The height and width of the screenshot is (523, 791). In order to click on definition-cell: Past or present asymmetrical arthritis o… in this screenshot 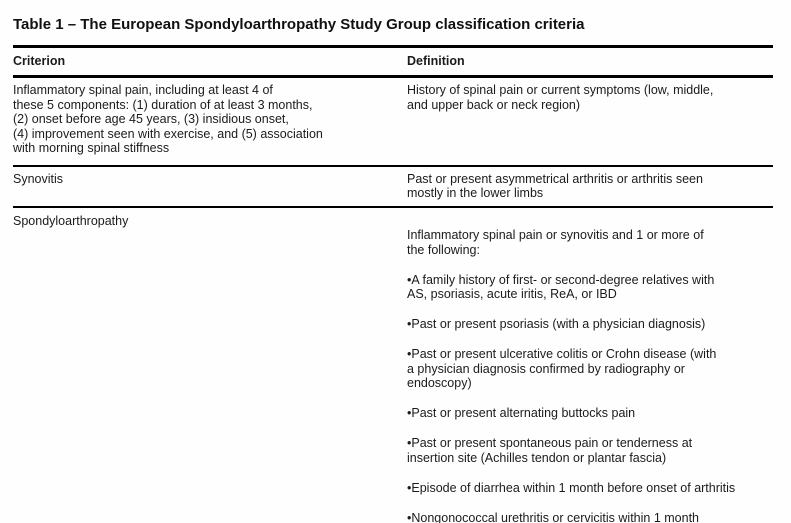, I will do `click(555, 186)`.